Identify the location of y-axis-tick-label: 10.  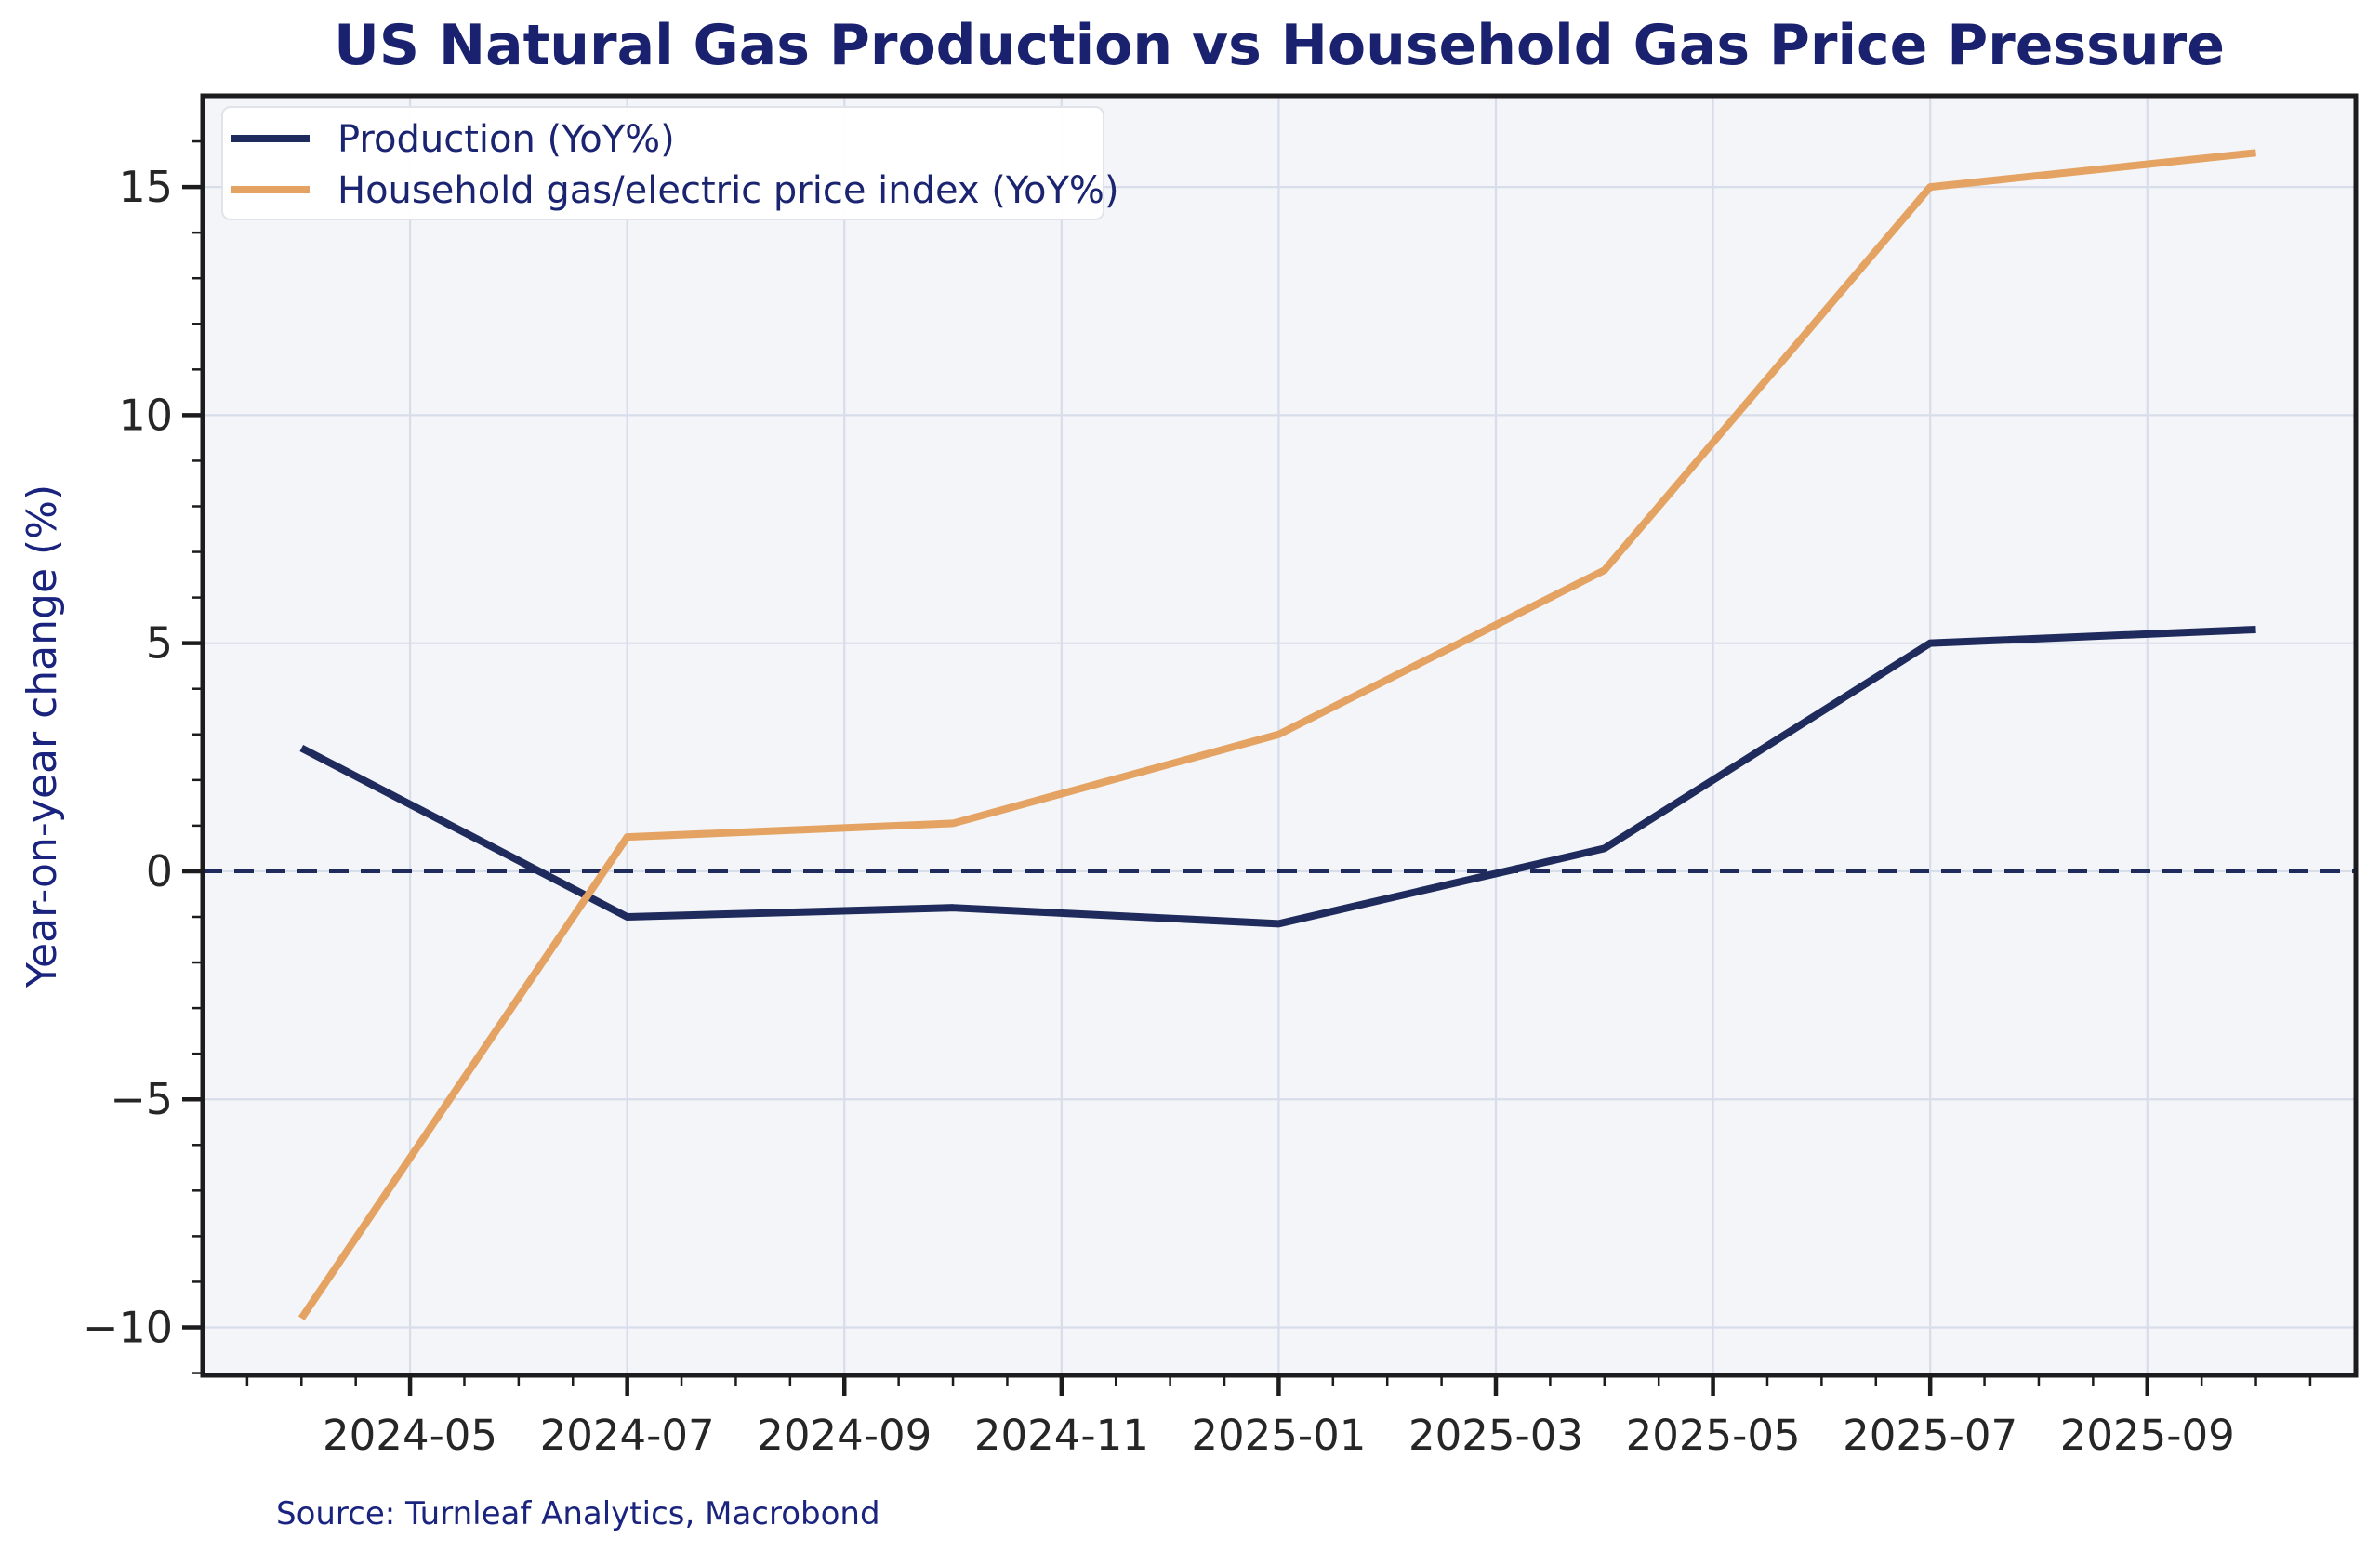
(145, 415).